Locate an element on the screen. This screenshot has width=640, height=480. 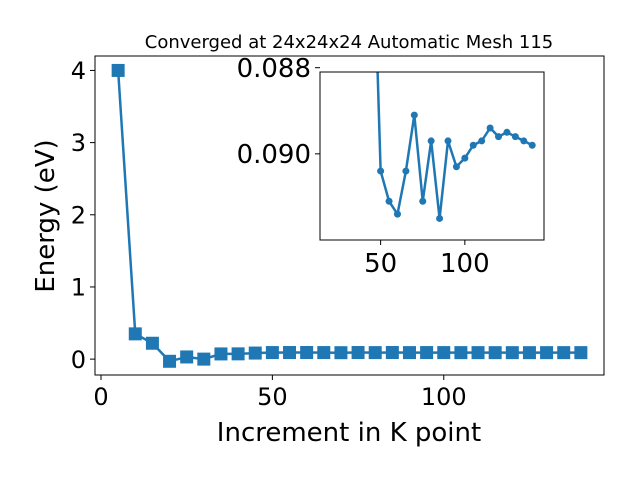
y-tick-label: 1 is located at coordinates (78, 288).